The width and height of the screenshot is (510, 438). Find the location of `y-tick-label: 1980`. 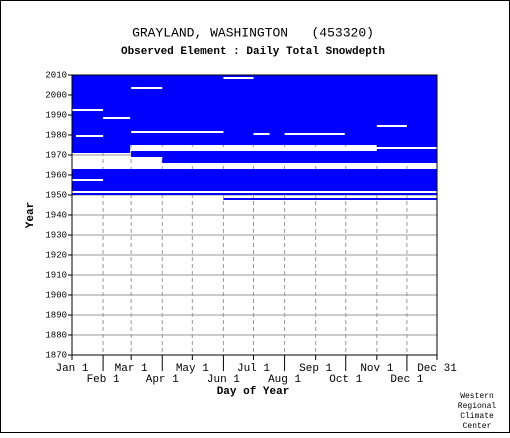

y-tick-label: 1980 is located at coordinates (56, 135).